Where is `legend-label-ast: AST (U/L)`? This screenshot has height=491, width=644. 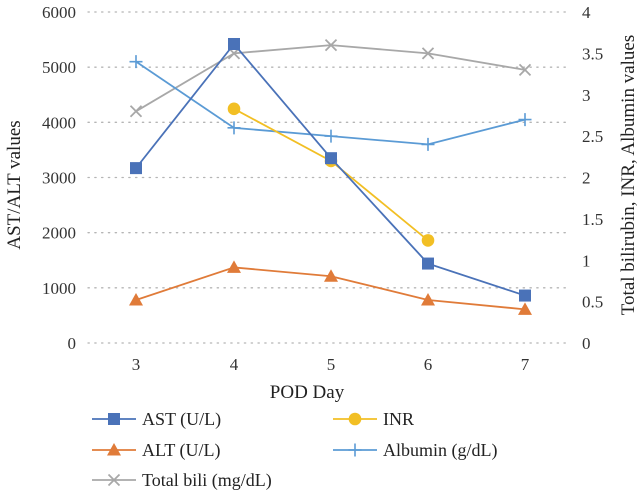 legend-label-ast: AST (U/L) is located at coordinates (181, 419).